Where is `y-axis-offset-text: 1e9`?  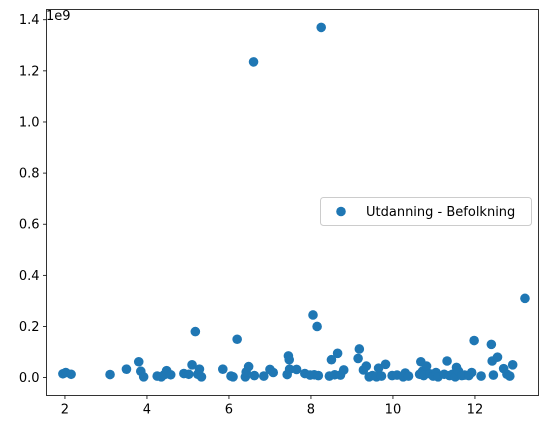 y-axis-offset-text: 1e9 is located at coordinates (58, 16).